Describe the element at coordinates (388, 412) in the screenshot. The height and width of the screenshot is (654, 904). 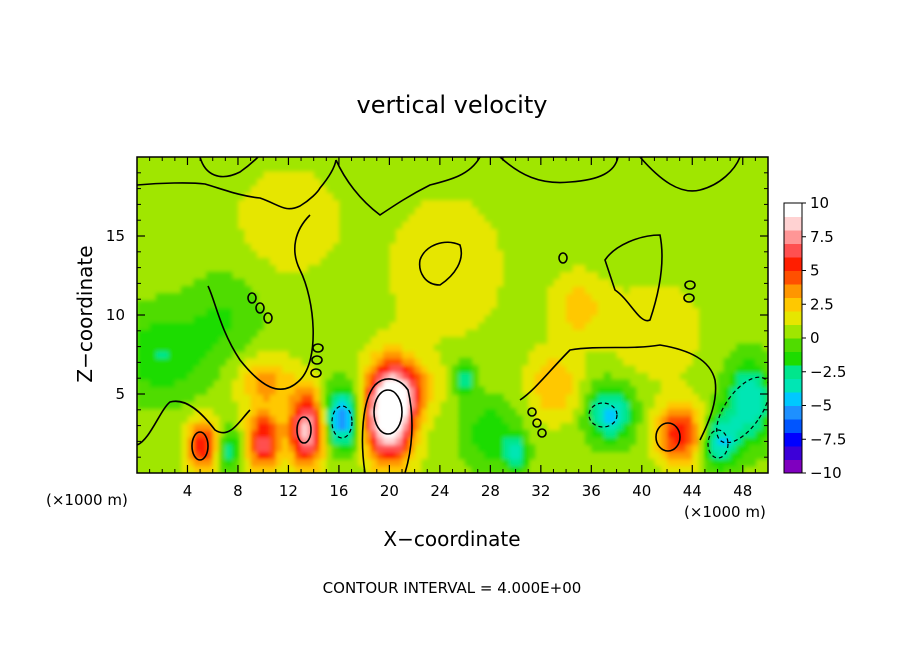
I see `contour-updraft-core` at that location.